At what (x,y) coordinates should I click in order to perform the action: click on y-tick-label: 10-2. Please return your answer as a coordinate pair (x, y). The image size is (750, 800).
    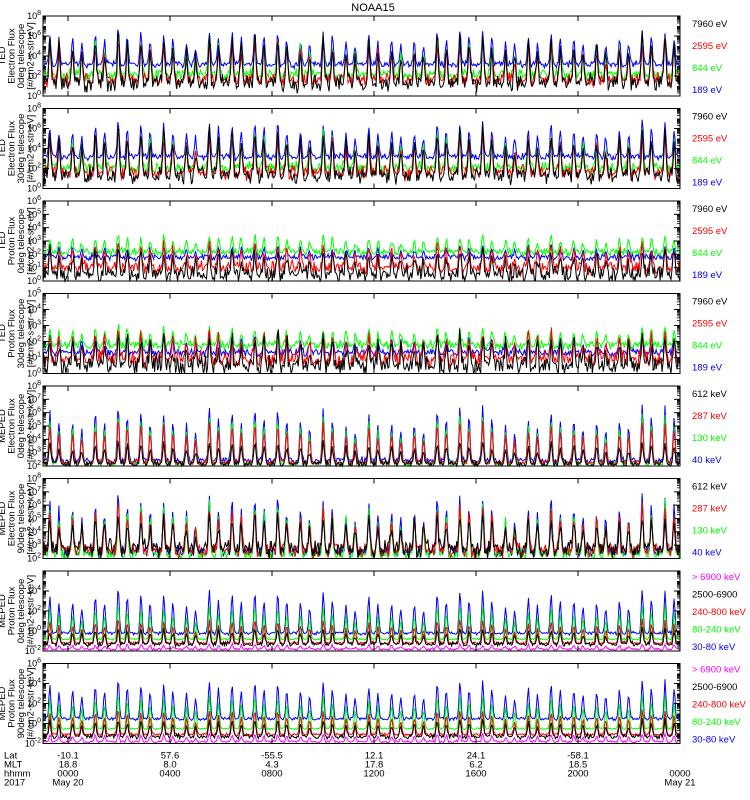
    Looking at the image, I should click on (33, 650).